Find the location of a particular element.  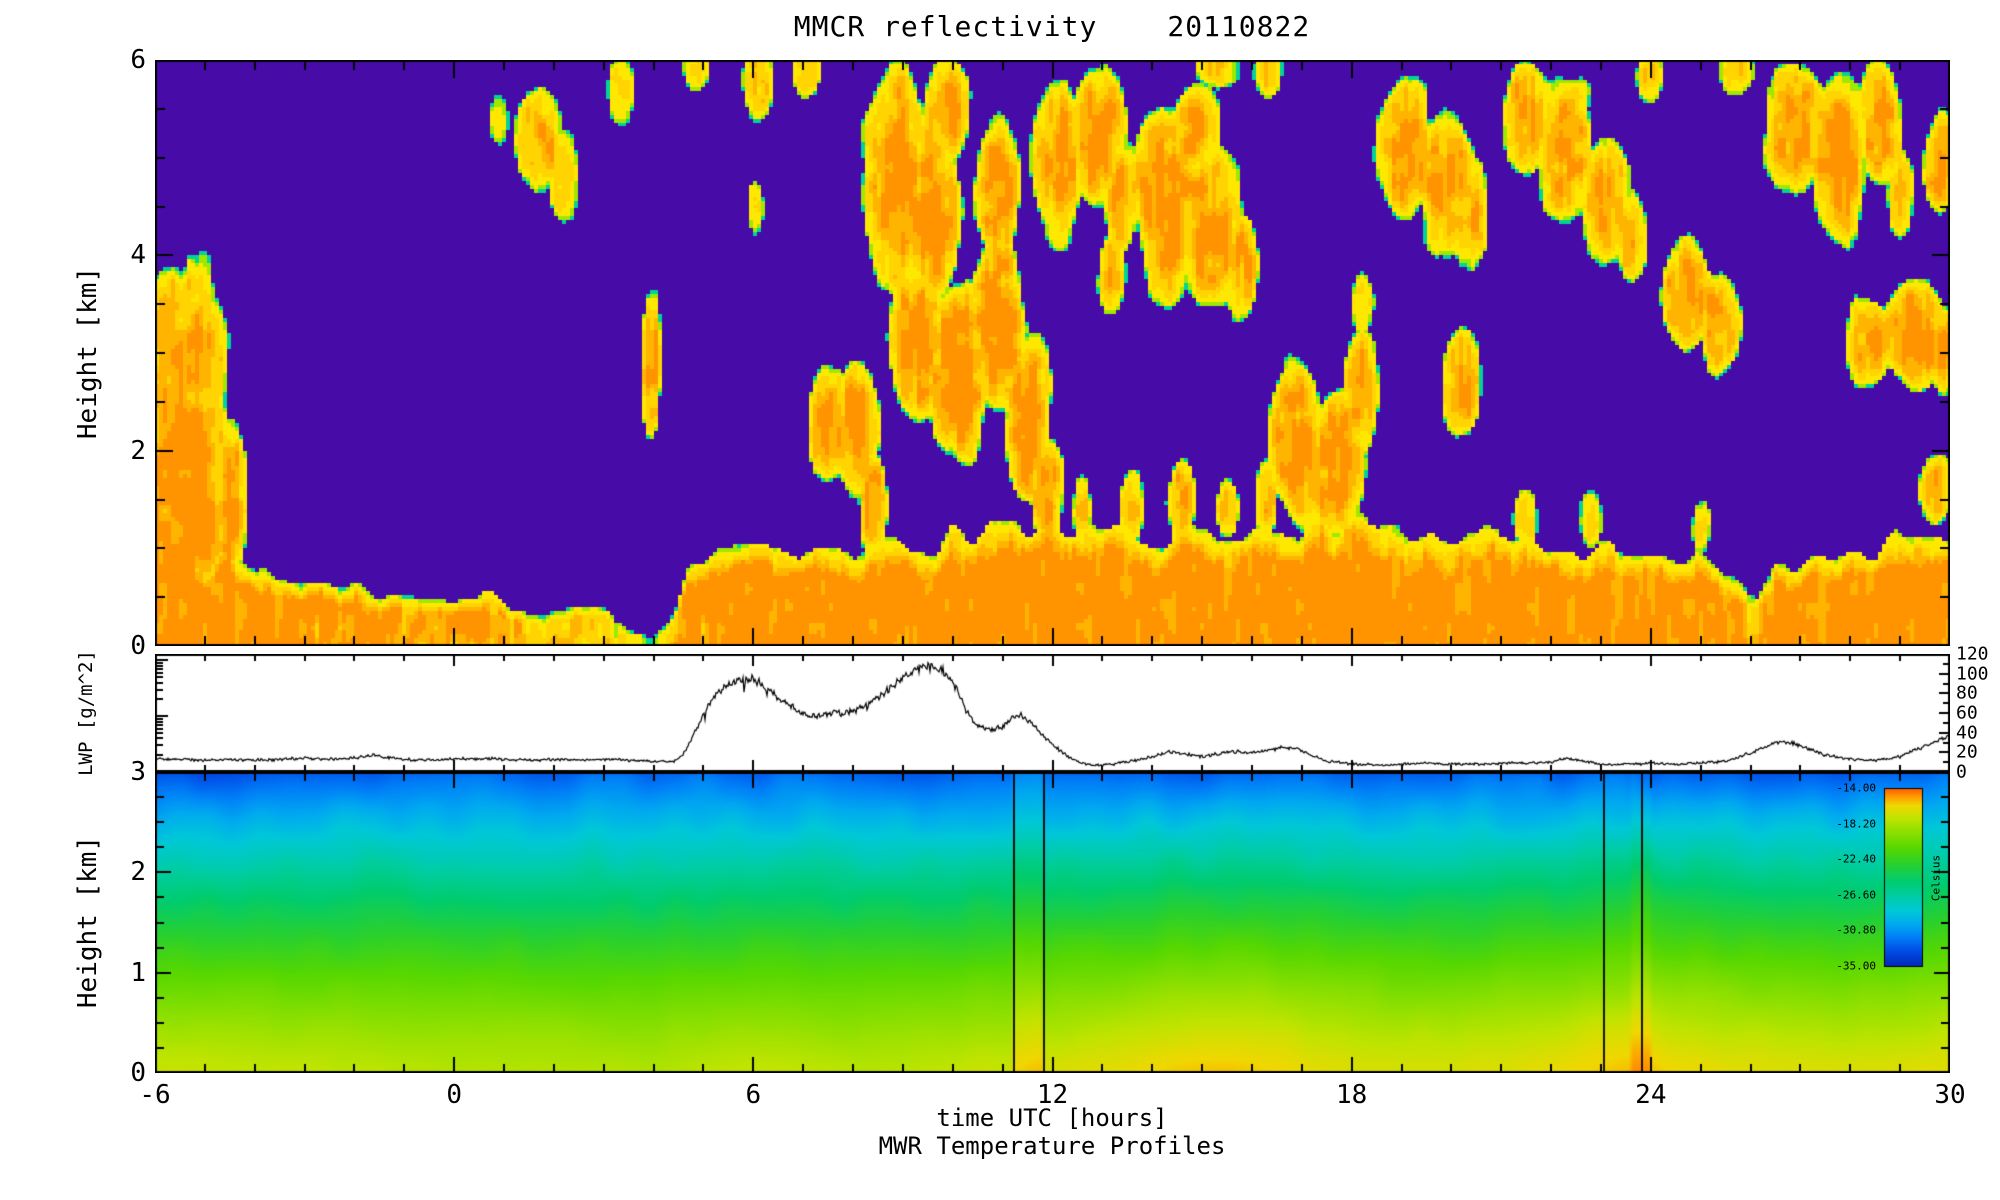

x-tick-label-12: 12 is located at coordinates (1052, 1095).